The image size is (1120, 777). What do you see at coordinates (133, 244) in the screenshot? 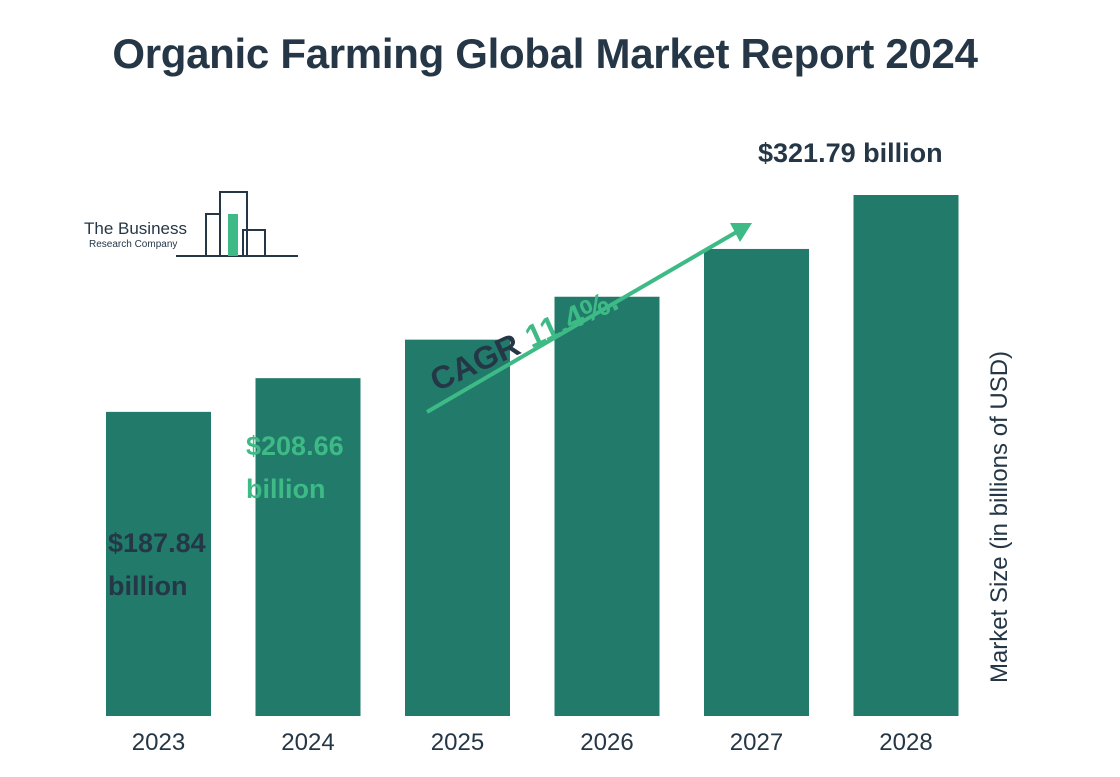
I see `logo-subtitle: Research Company` at bounding box center [133, 244].